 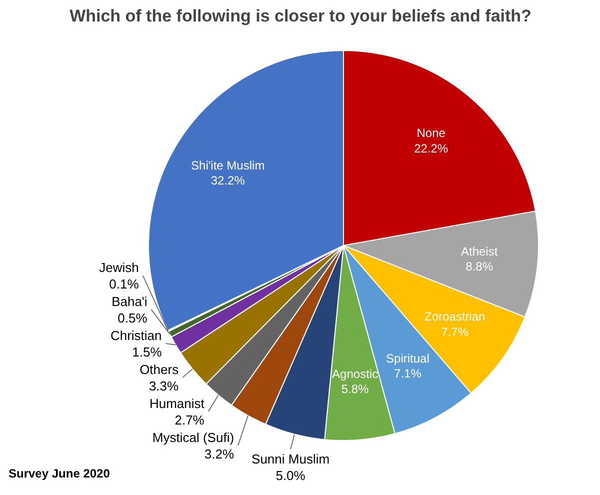 What do you see at coordinates (124, 284) in the screenshot?
I see `data-label: 0.1%` at bounding box center [124, 284].